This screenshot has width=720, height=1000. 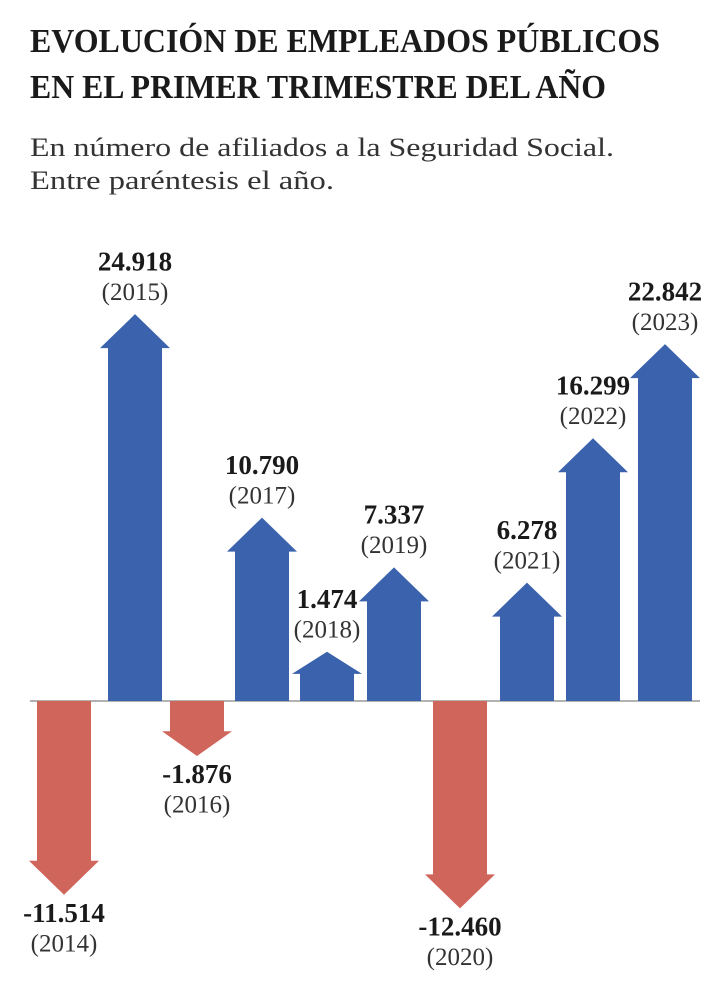 What do you see at coordinates (394, 545) in the screenshot?
I see `category-label: (2019)` at bounding box center [394, 545].